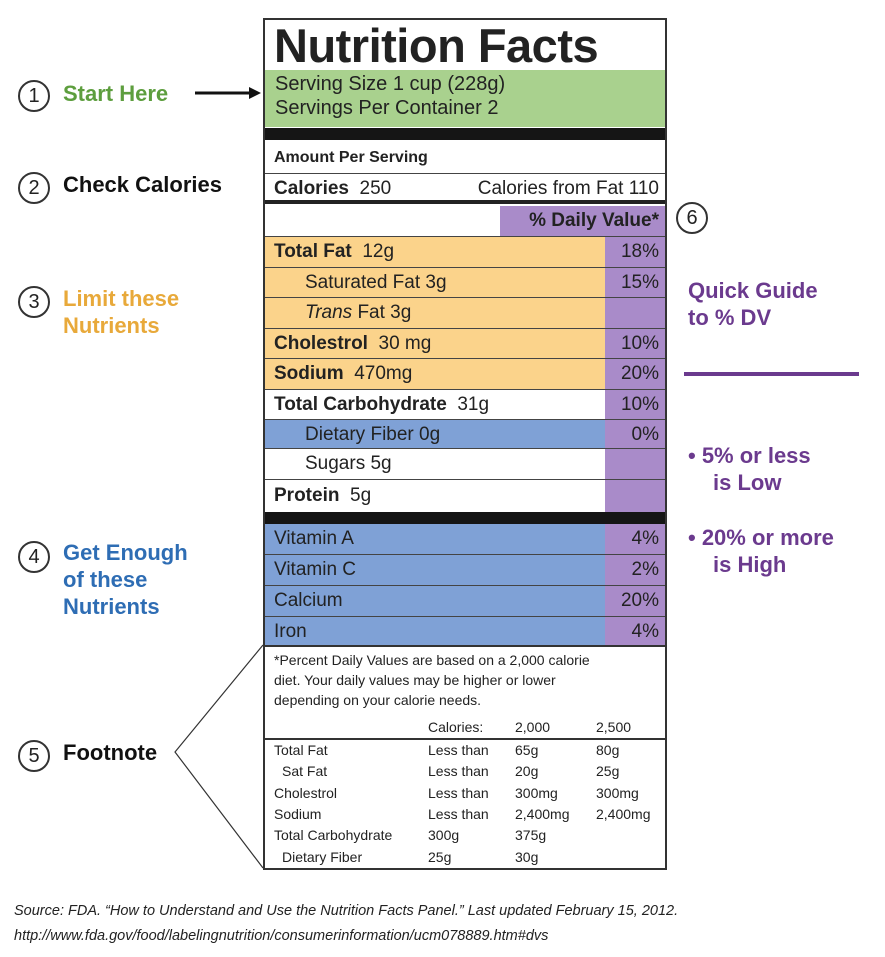 This screenshot has height=957, width=885. What do you see at coordinates (383, 373) in the screenshot?
I see `text: 470mg` at bounding box center [383, 373].